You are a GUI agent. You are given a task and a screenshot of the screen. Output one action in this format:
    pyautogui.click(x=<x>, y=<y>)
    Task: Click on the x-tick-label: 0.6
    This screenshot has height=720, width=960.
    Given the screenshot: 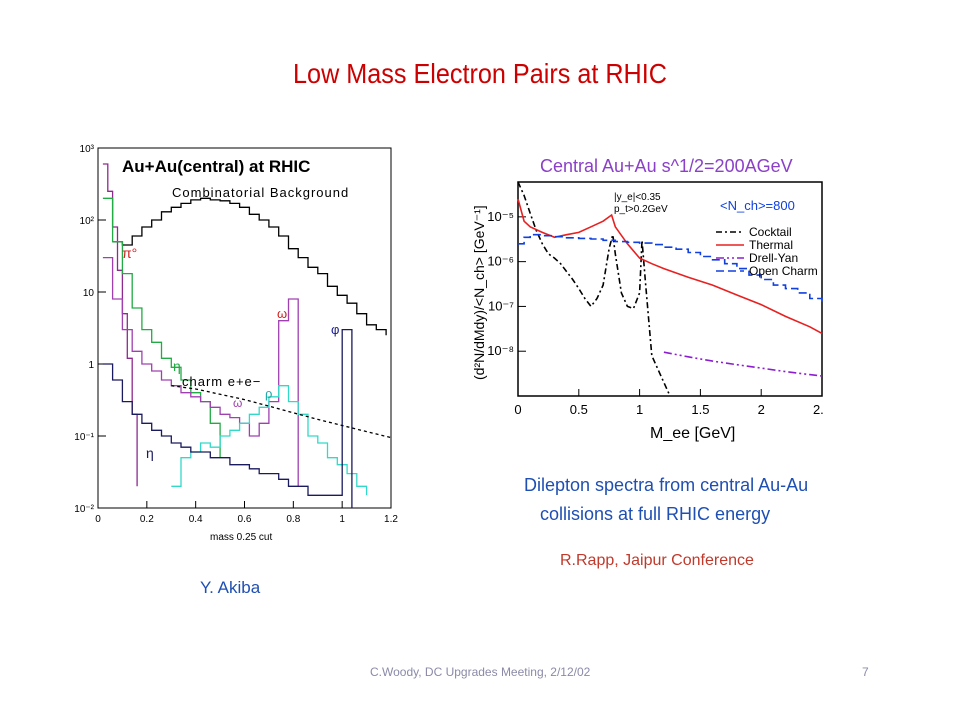 What is the action you would take?
    pyautogui.click(x=245, y=519)
    